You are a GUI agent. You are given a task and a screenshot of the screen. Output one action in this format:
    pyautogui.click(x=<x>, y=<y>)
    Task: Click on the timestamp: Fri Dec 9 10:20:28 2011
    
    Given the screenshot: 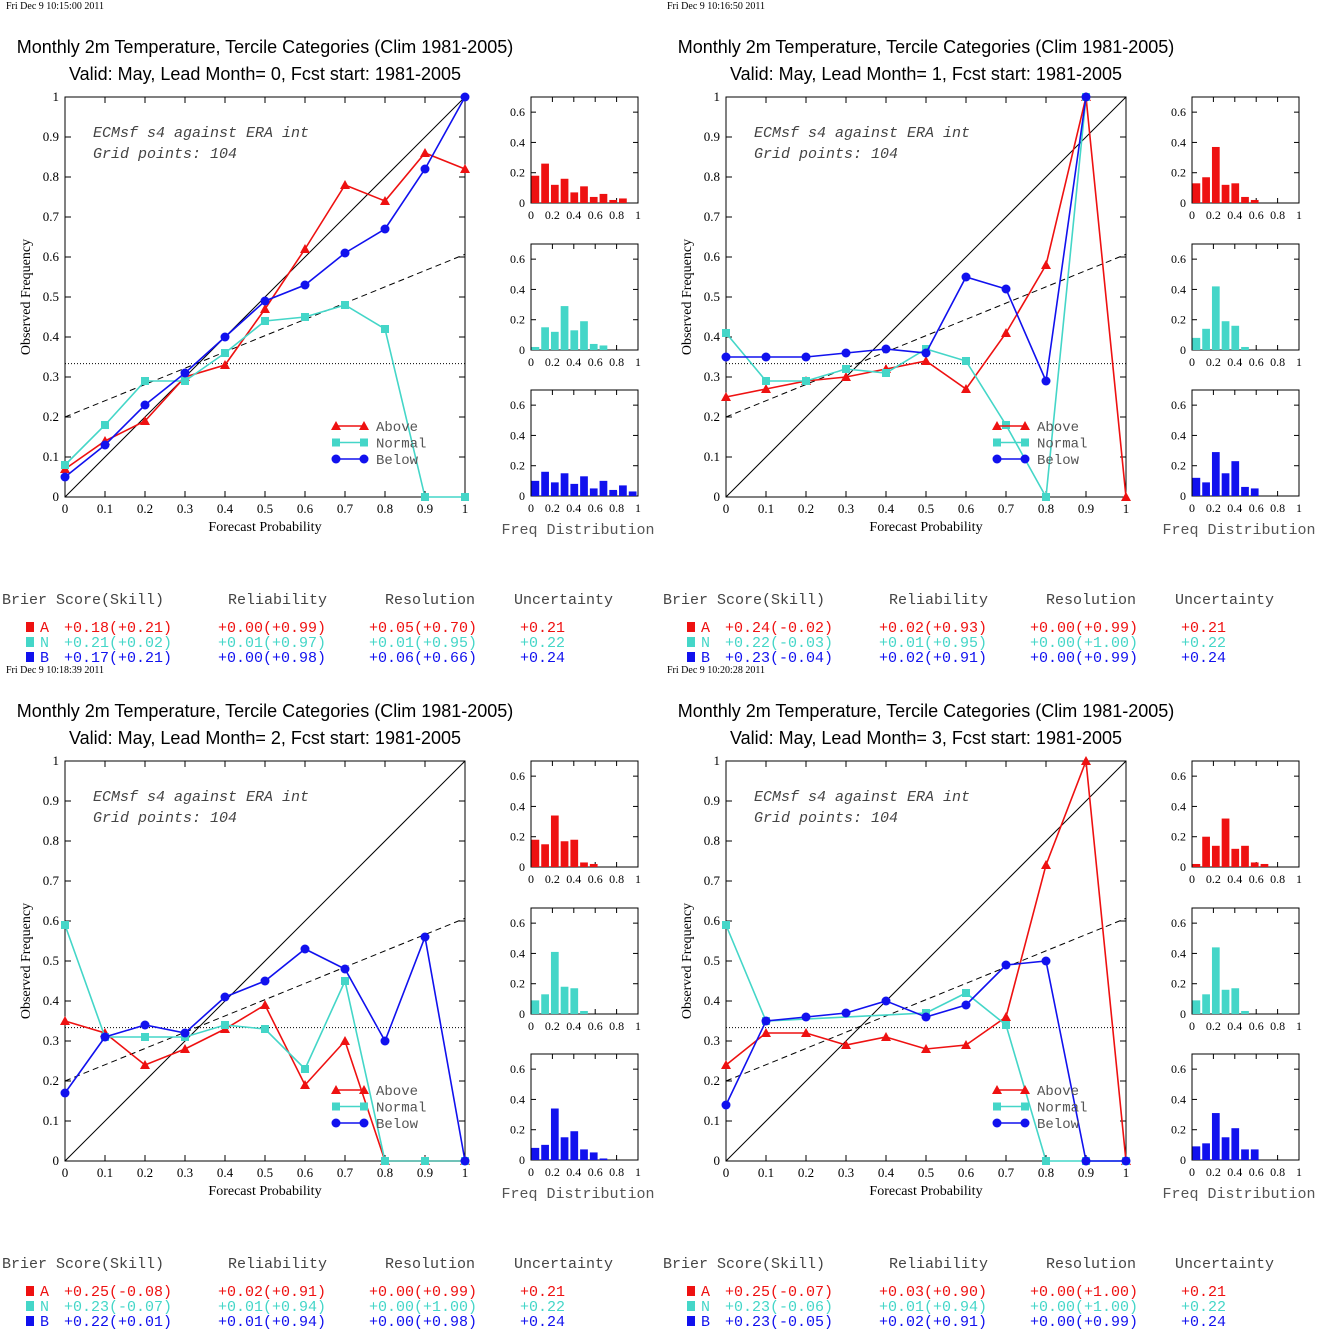 What is the action you would take?
    pyautogui.click(x=716, y=670)
    